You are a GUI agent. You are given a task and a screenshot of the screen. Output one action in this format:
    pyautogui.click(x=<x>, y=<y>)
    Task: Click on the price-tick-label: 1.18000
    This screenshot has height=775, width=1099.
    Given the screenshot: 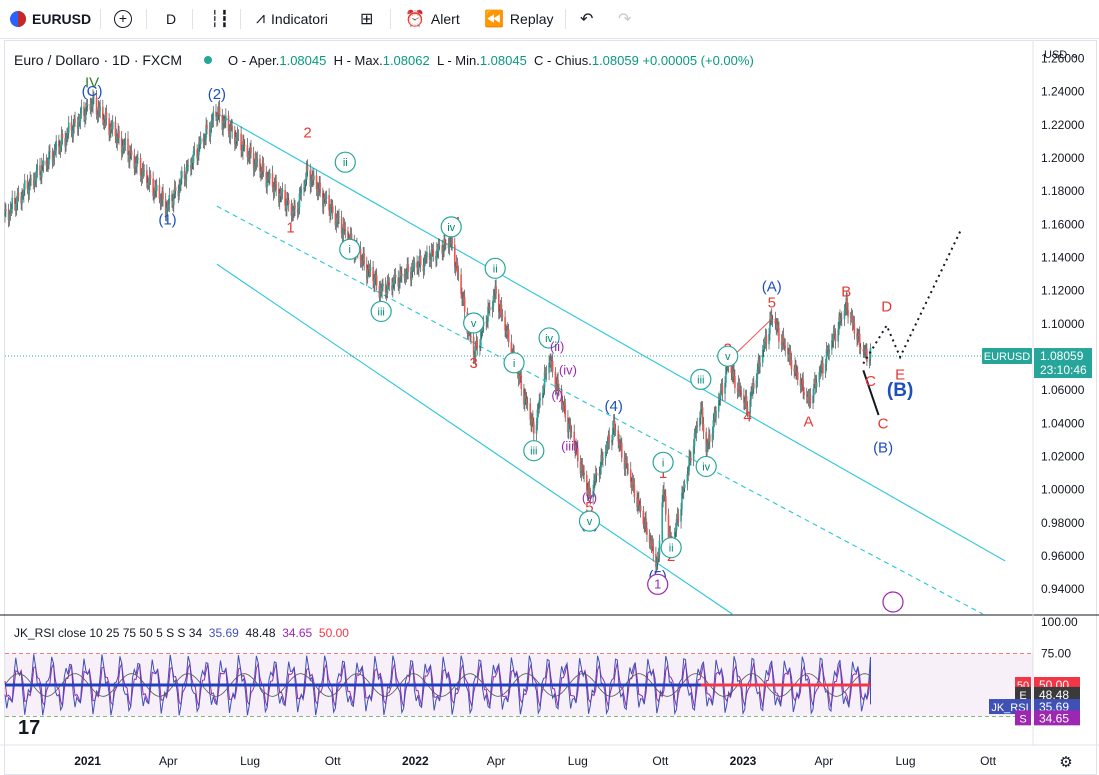 What is the action you would take?
    pyautogui.click(x=1063, y=191)
    